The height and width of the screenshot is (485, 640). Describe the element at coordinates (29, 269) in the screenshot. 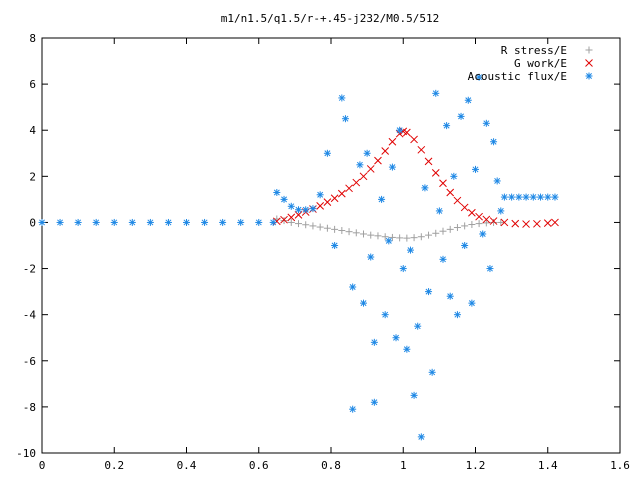

I see `y-tick-label: -2` at that location.